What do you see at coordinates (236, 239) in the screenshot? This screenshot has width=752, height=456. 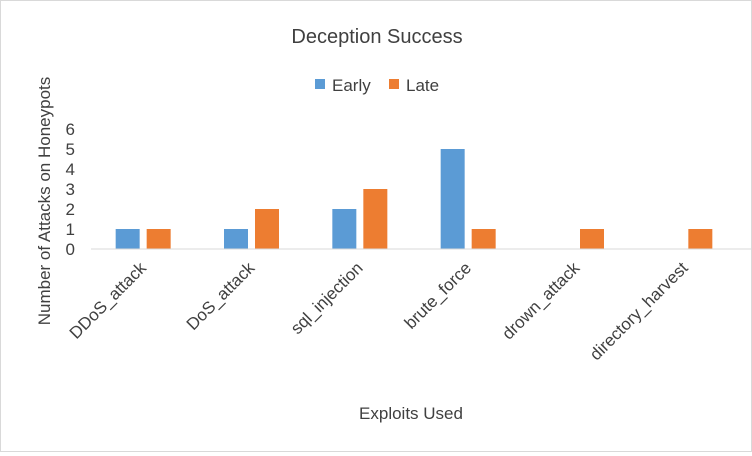 I see `bar-early-dos-attack` at bounding box center [236, 239].